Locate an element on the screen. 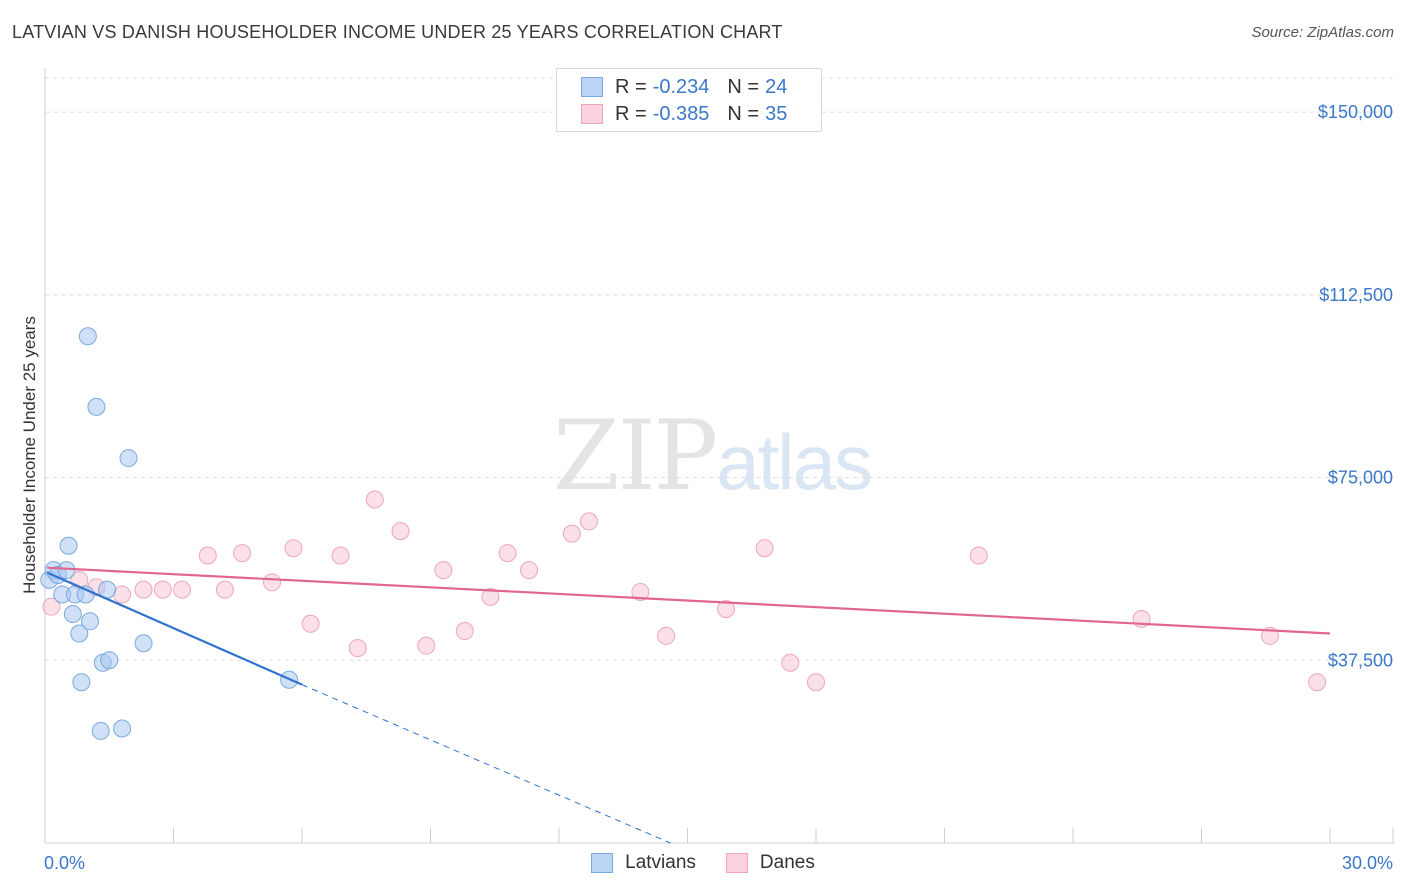  y-tick-label: $37,500 is located at coordinates (1360, 660).